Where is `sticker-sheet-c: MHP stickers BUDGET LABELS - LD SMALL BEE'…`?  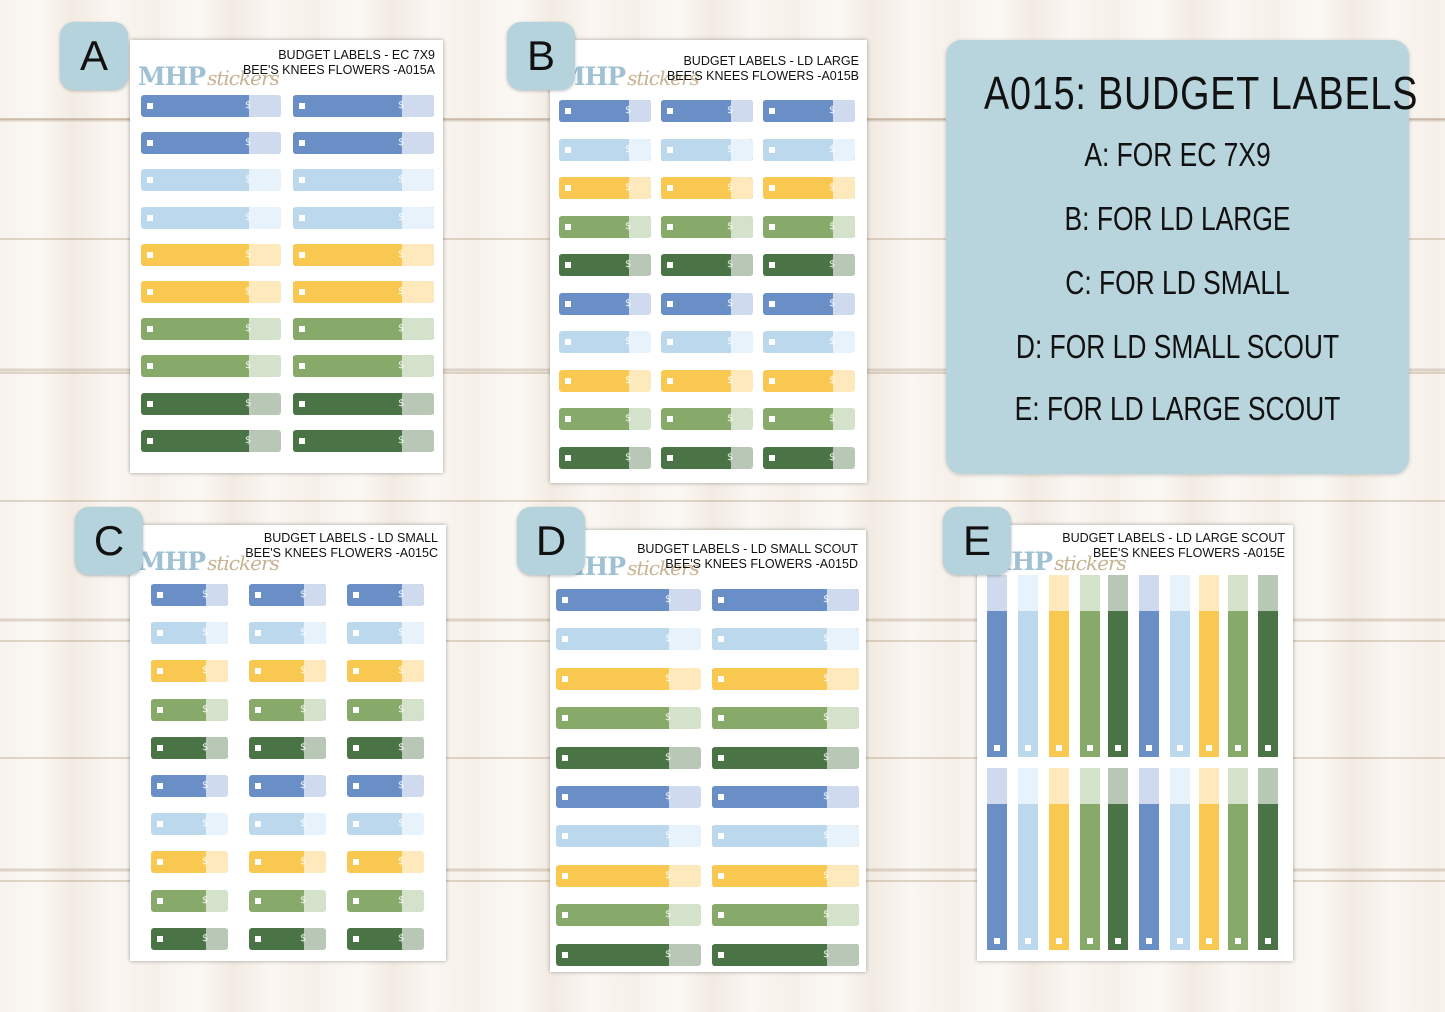 sticker-sheet-c: MHP stickers BUDGET LABELS - LD SMALL BEE'… is located at coordinates (288, 743).